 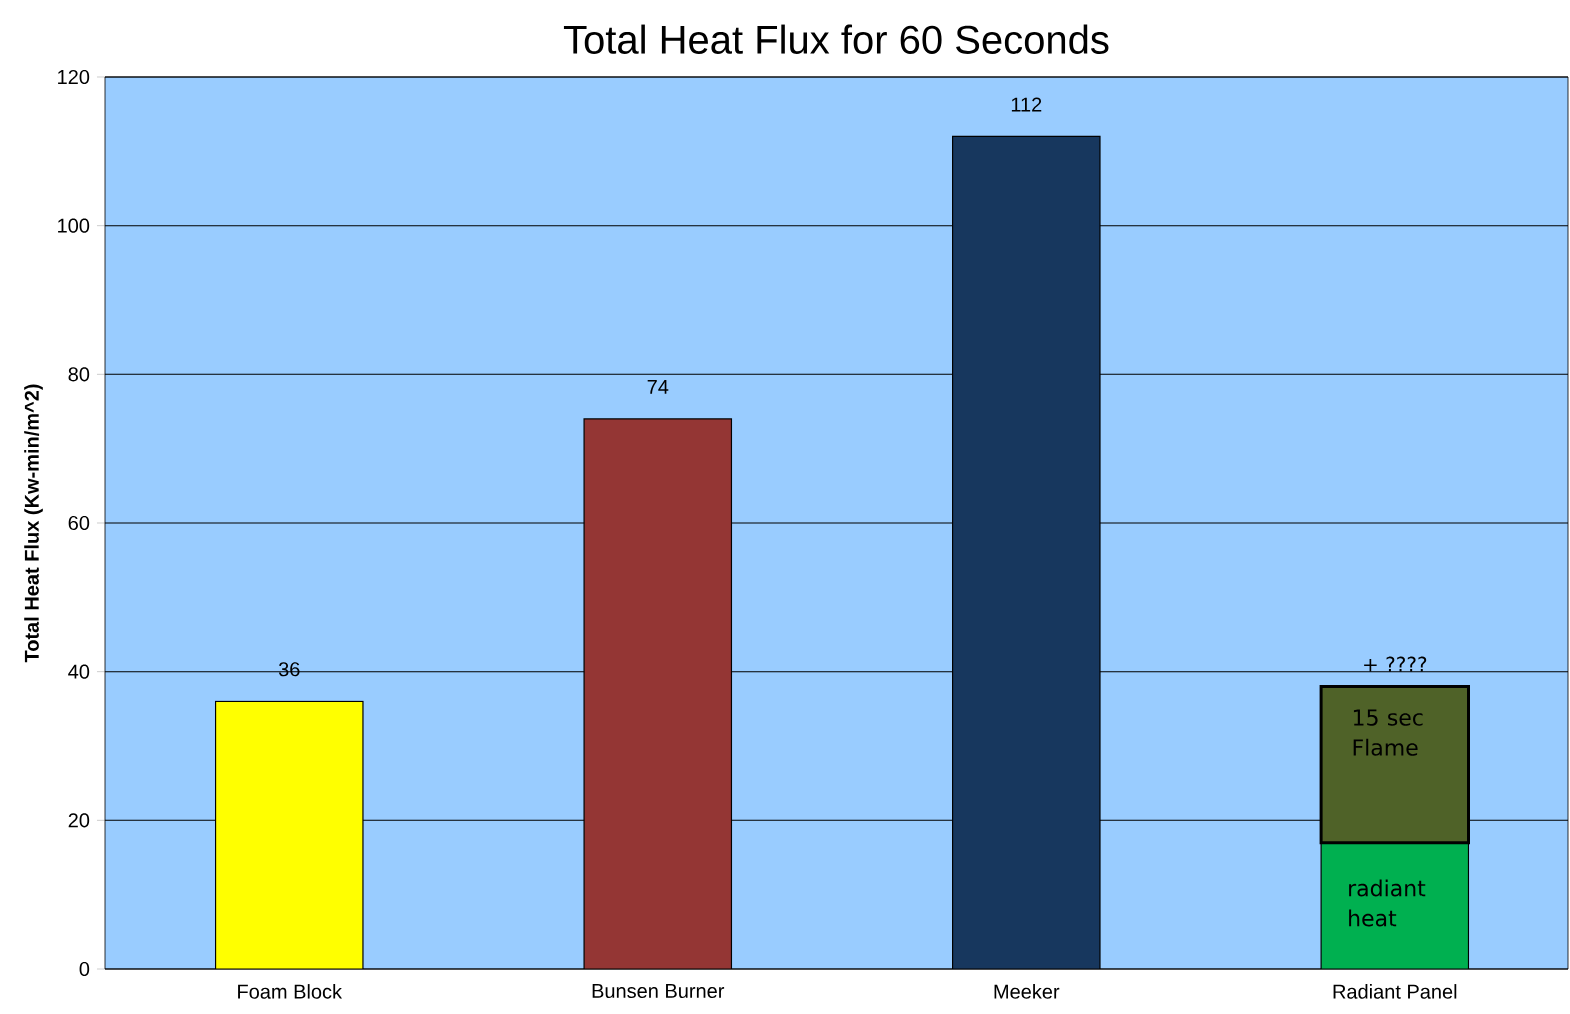 What do you see at coordinates (79, 671) in the screenshot?
I see `y-tick-label: 40` at bounding box center [79, 671].